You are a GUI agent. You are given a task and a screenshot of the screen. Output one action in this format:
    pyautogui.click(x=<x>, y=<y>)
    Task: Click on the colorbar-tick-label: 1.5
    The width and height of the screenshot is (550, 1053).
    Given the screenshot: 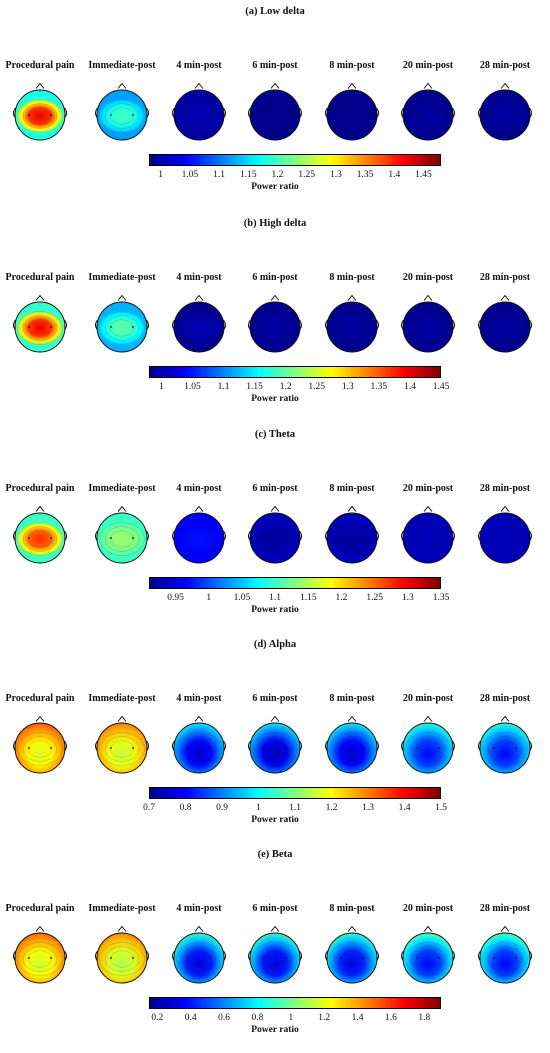 What is the action you would take?
    pyautogui.click(x=441, y=808)
    